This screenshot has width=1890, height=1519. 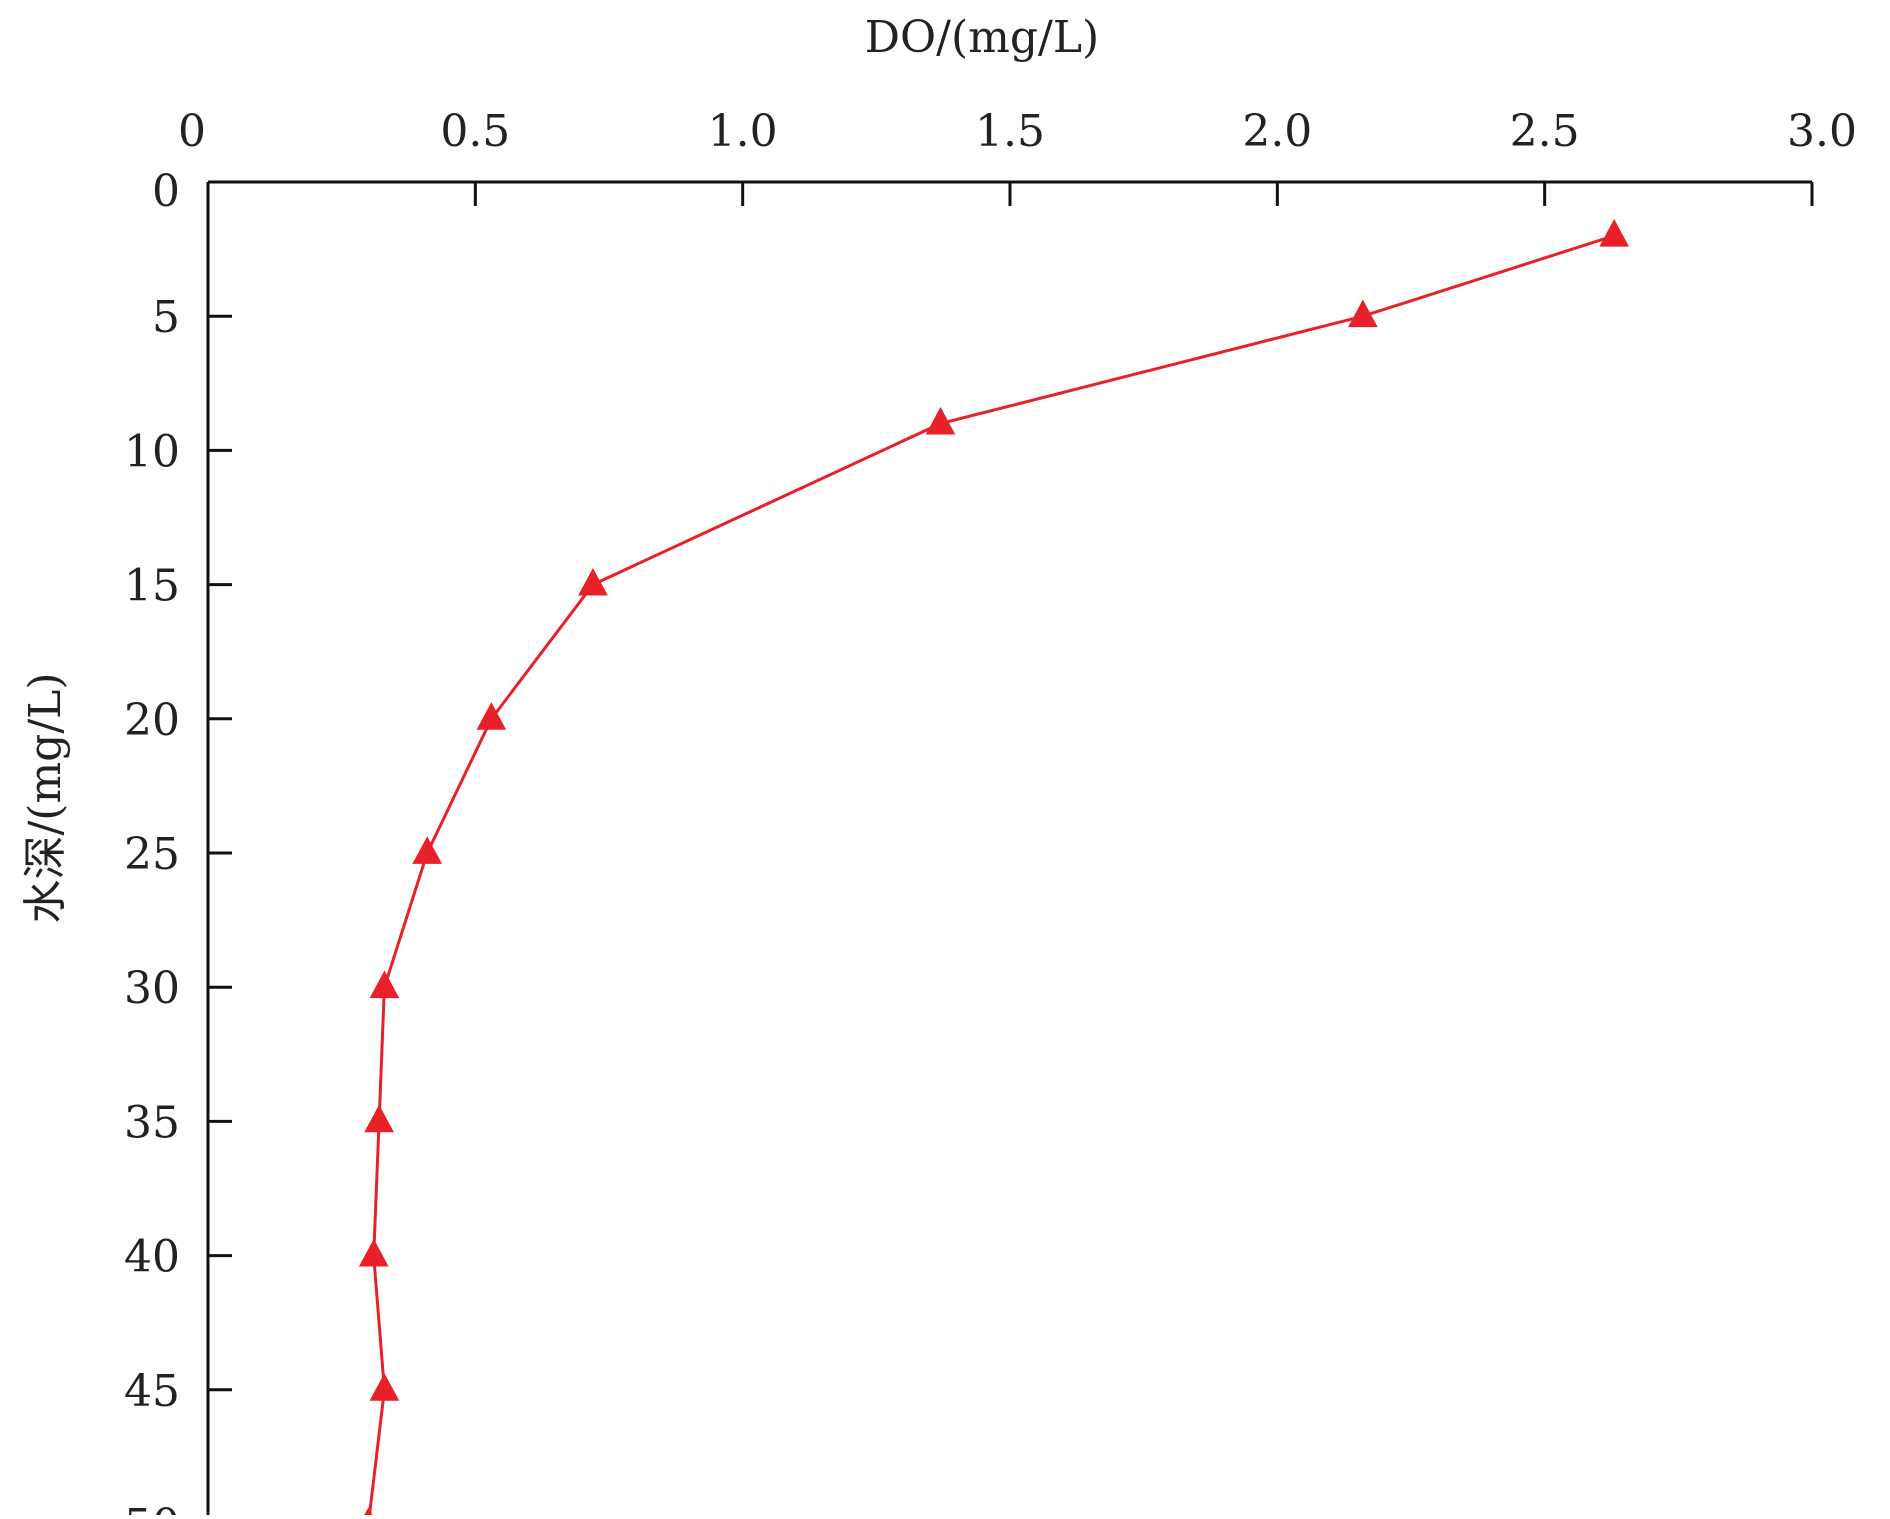 I want to click on y-tick-label: 15, so click(x=152, y=586).